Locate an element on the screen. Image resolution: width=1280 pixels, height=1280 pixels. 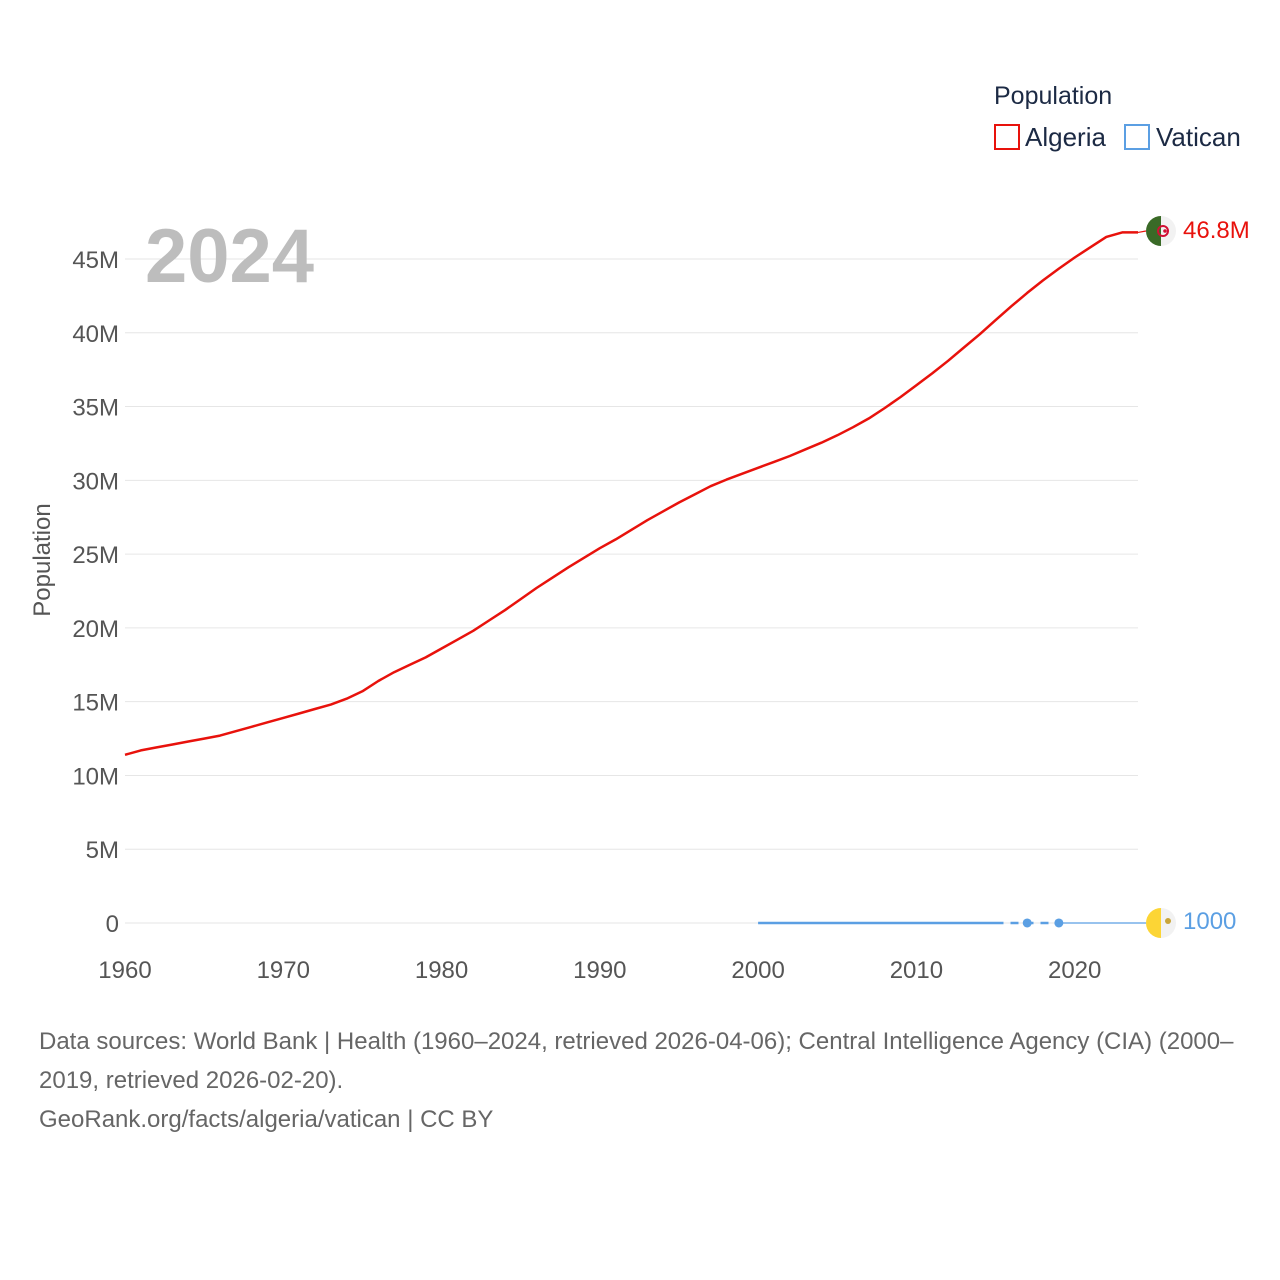
y-tick-label: 30M is located at coordinates (95, 481).